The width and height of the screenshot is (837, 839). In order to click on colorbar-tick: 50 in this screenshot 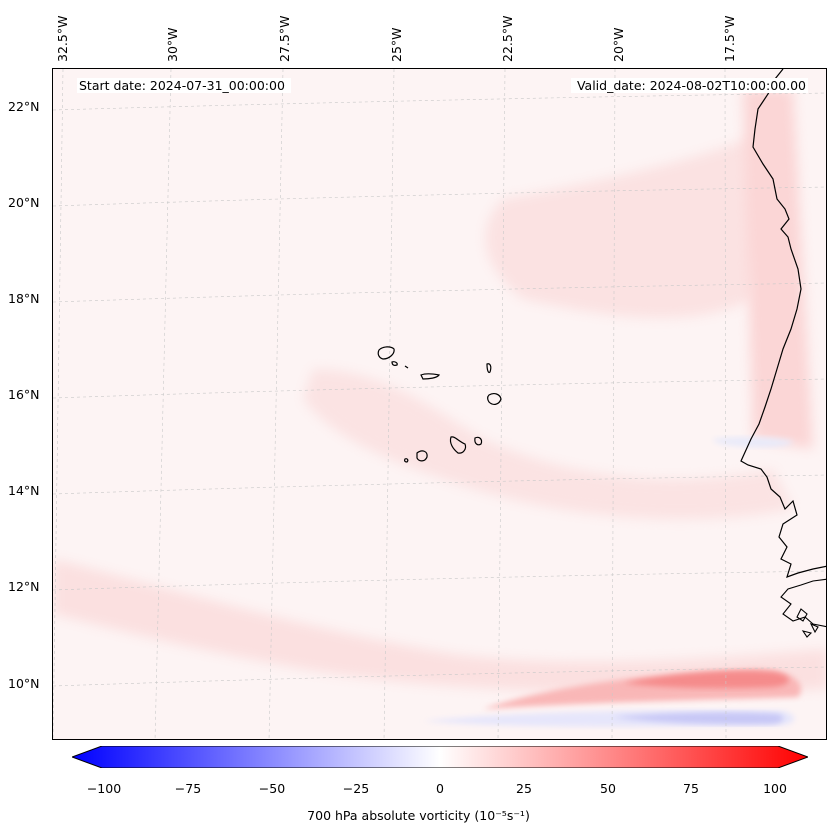, I will do `click(608, 788)`.